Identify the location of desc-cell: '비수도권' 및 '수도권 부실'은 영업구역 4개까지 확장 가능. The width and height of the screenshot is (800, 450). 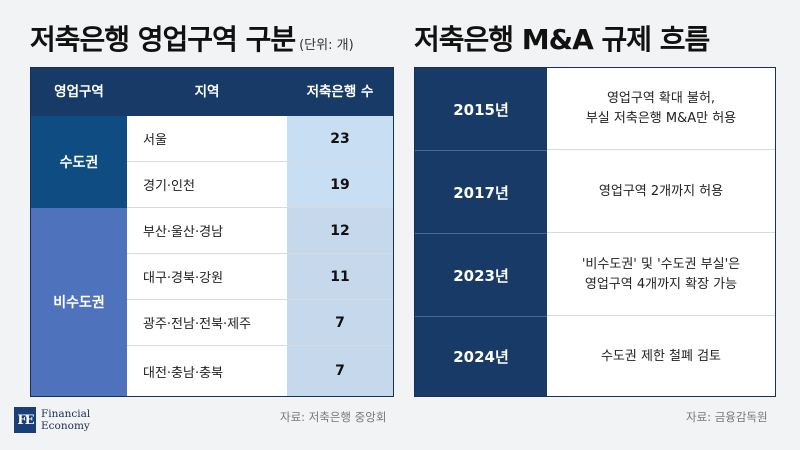
(661, 275).